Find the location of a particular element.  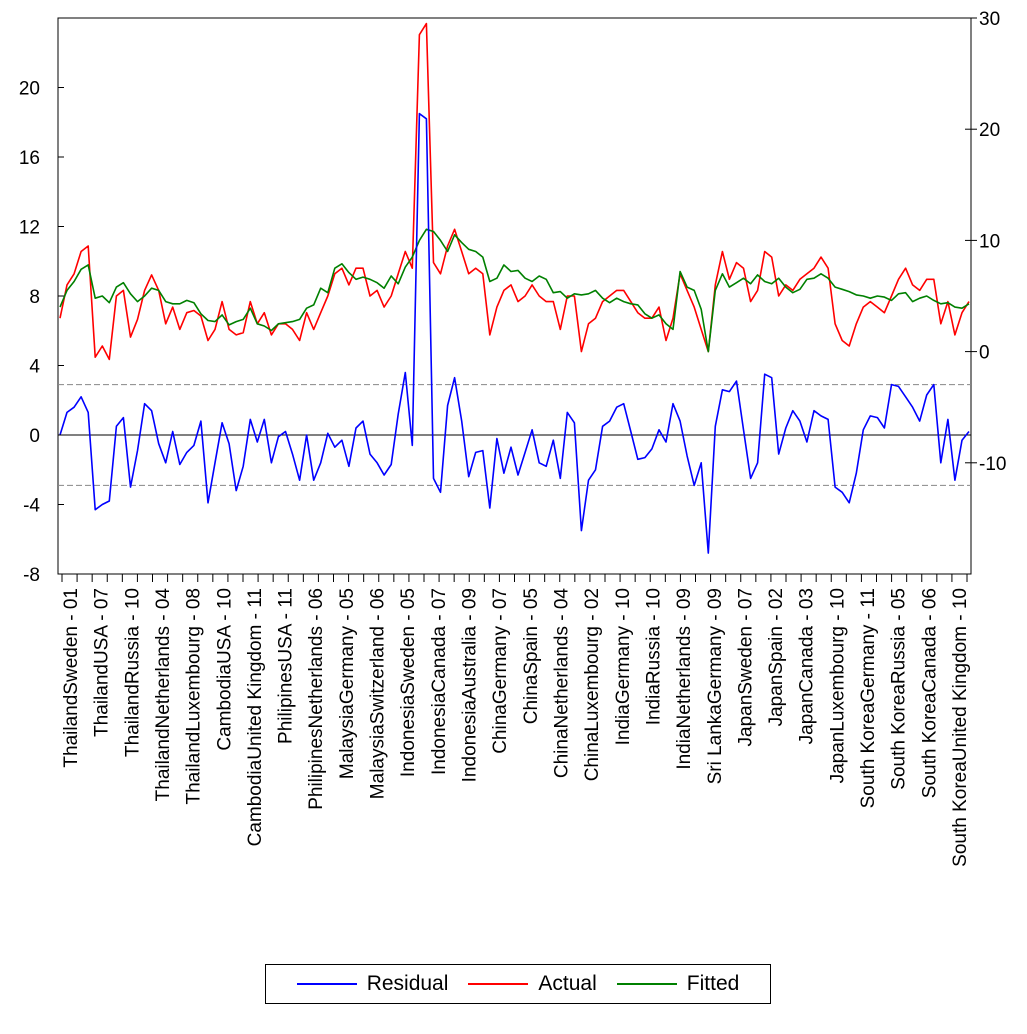

x-axis-category-label: IndonesiaSweden - 05 is located at coordinates (408, 682).